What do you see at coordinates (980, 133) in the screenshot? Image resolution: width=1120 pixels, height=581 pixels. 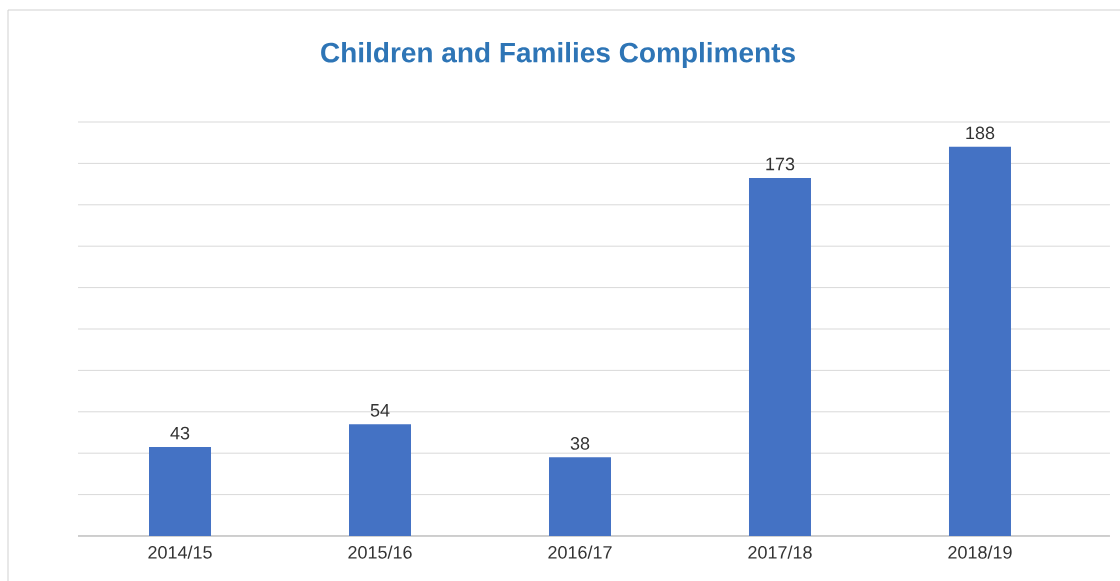 I see `data-label: 188` at bounding box center [980, 133].